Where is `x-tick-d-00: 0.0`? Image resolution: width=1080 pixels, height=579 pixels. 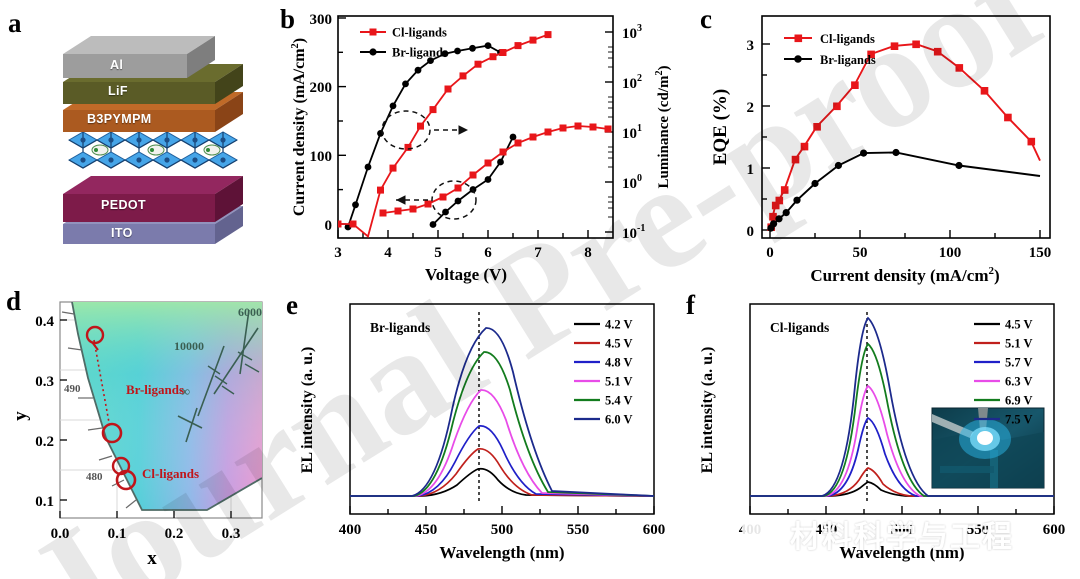 x-tick-d-00: 0.0 is located at coordinates (60, 534).